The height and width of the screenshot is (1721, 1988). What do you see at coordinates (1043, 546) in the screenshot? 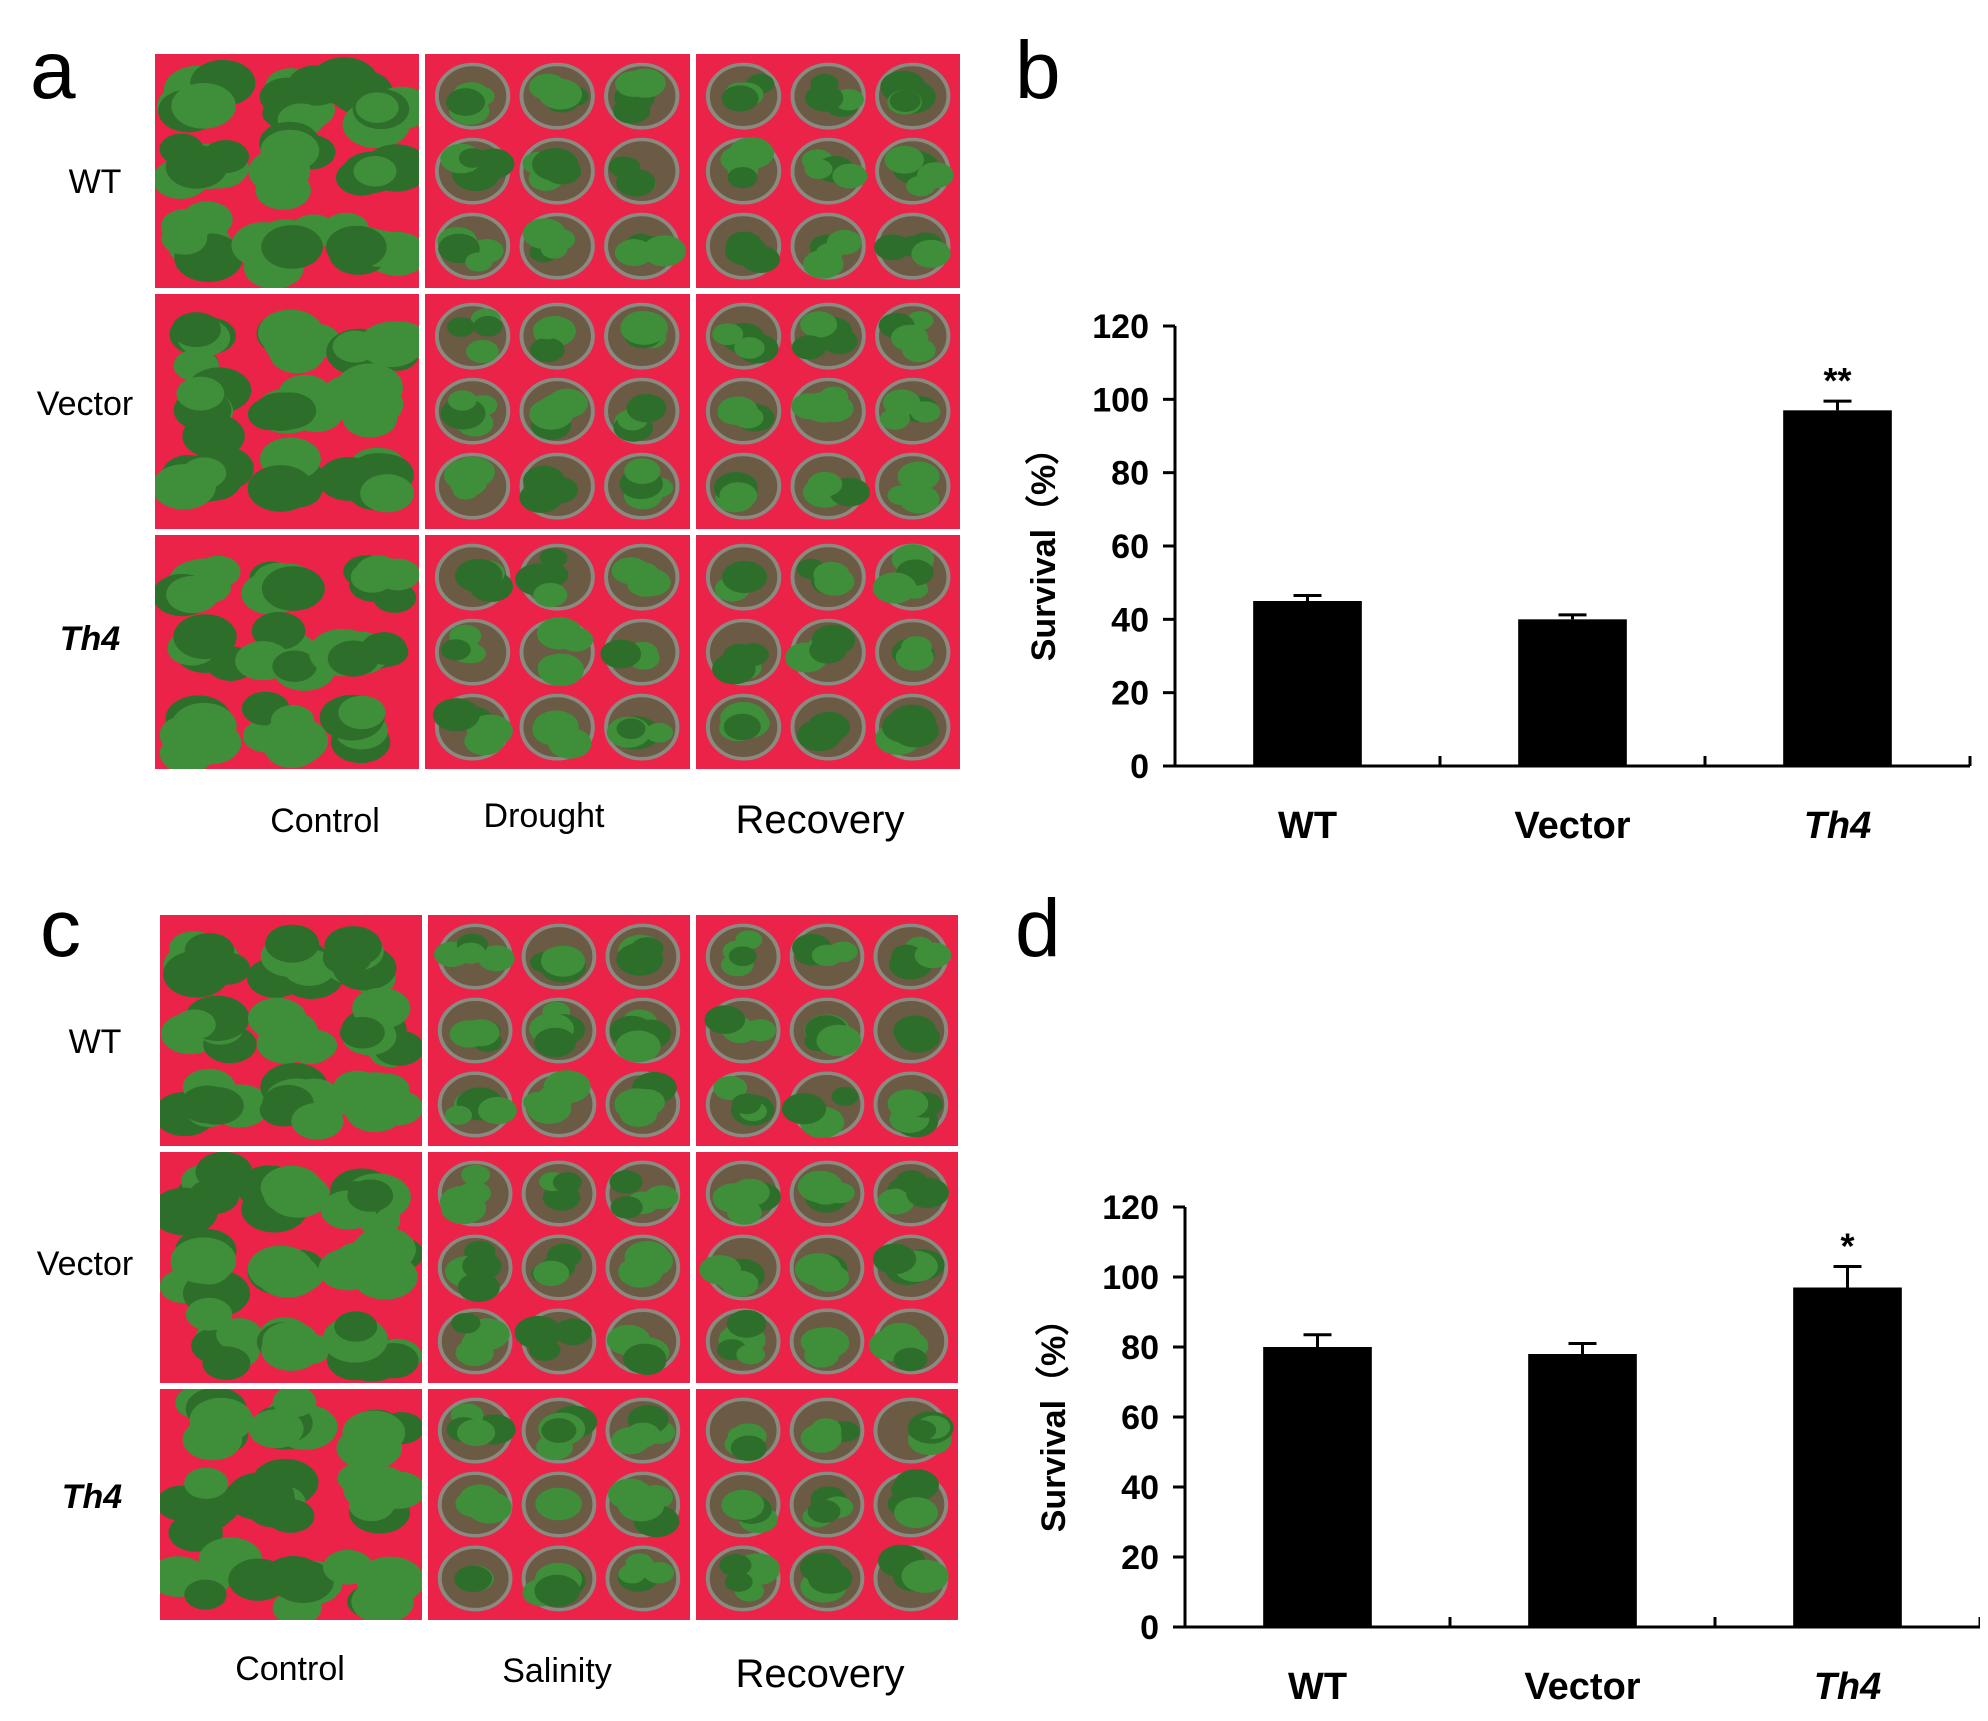
I see `chart-b-y-label: Survival（%）` at bounding box center [1043, 546].